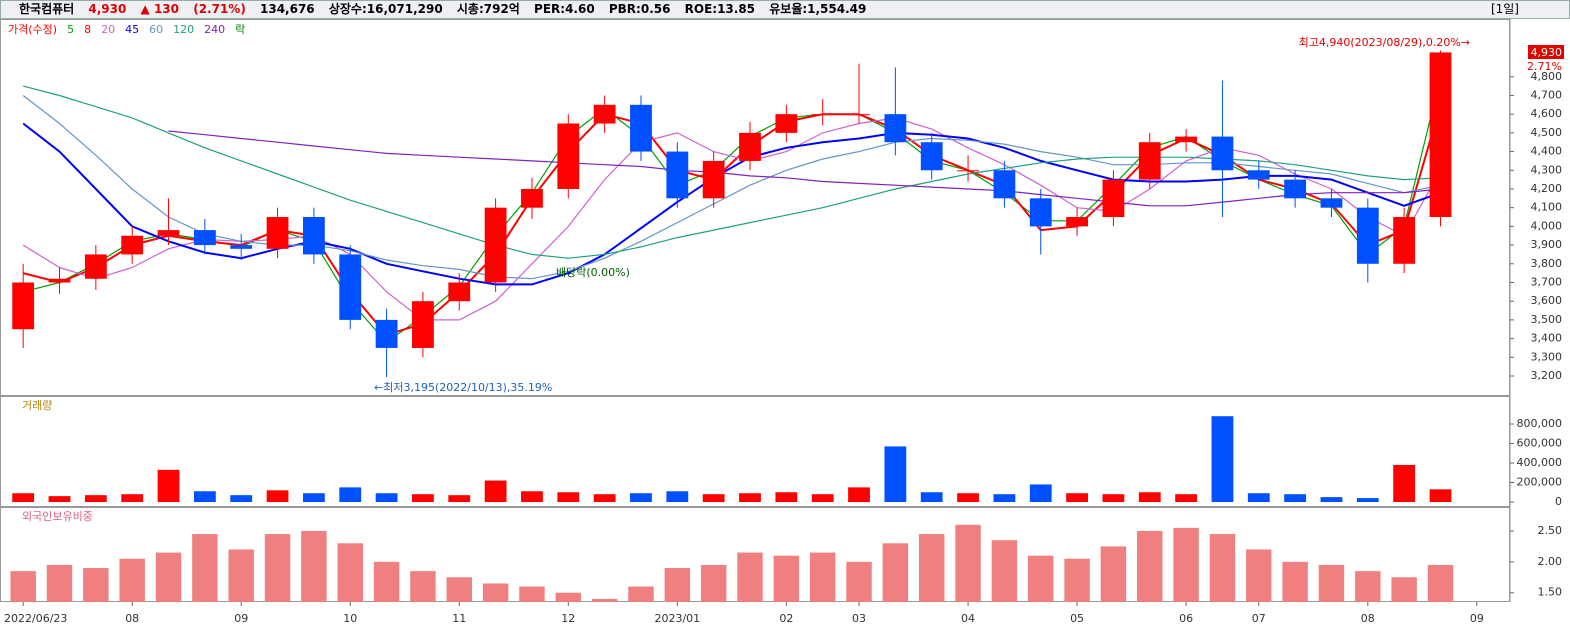 This screenshot has width=1570, height=629. Describe the element at coordinates (108, 29) in the screenshot. I see `legend-entry: 20` at that location.